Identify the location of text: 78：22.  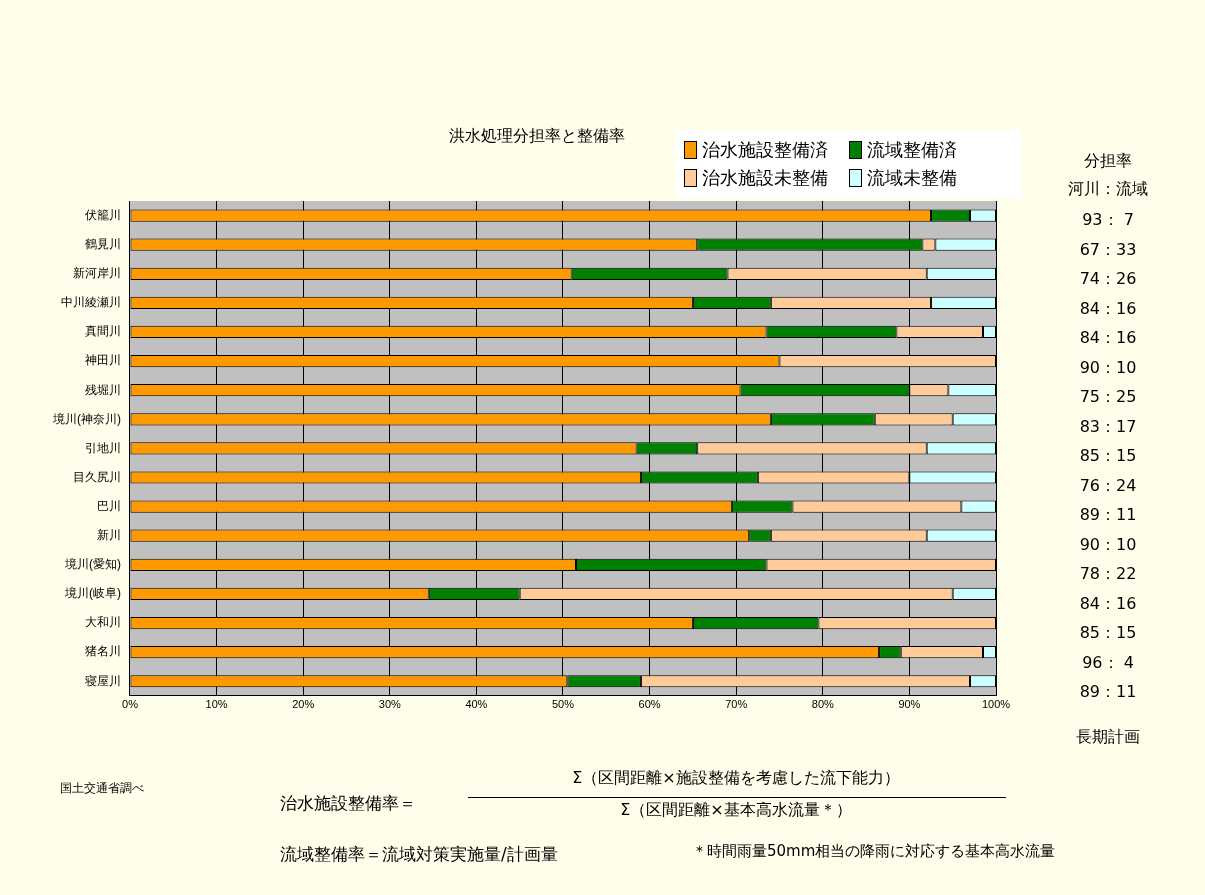
(1108, 574).